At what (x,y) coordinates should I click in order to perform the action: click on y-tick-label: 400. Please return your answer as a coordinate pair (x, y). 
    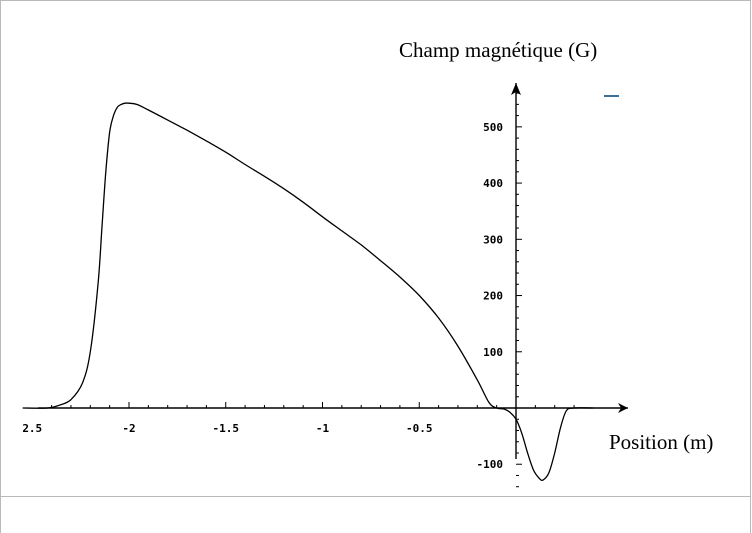
    Looking at the image, I should click on (493, 183).